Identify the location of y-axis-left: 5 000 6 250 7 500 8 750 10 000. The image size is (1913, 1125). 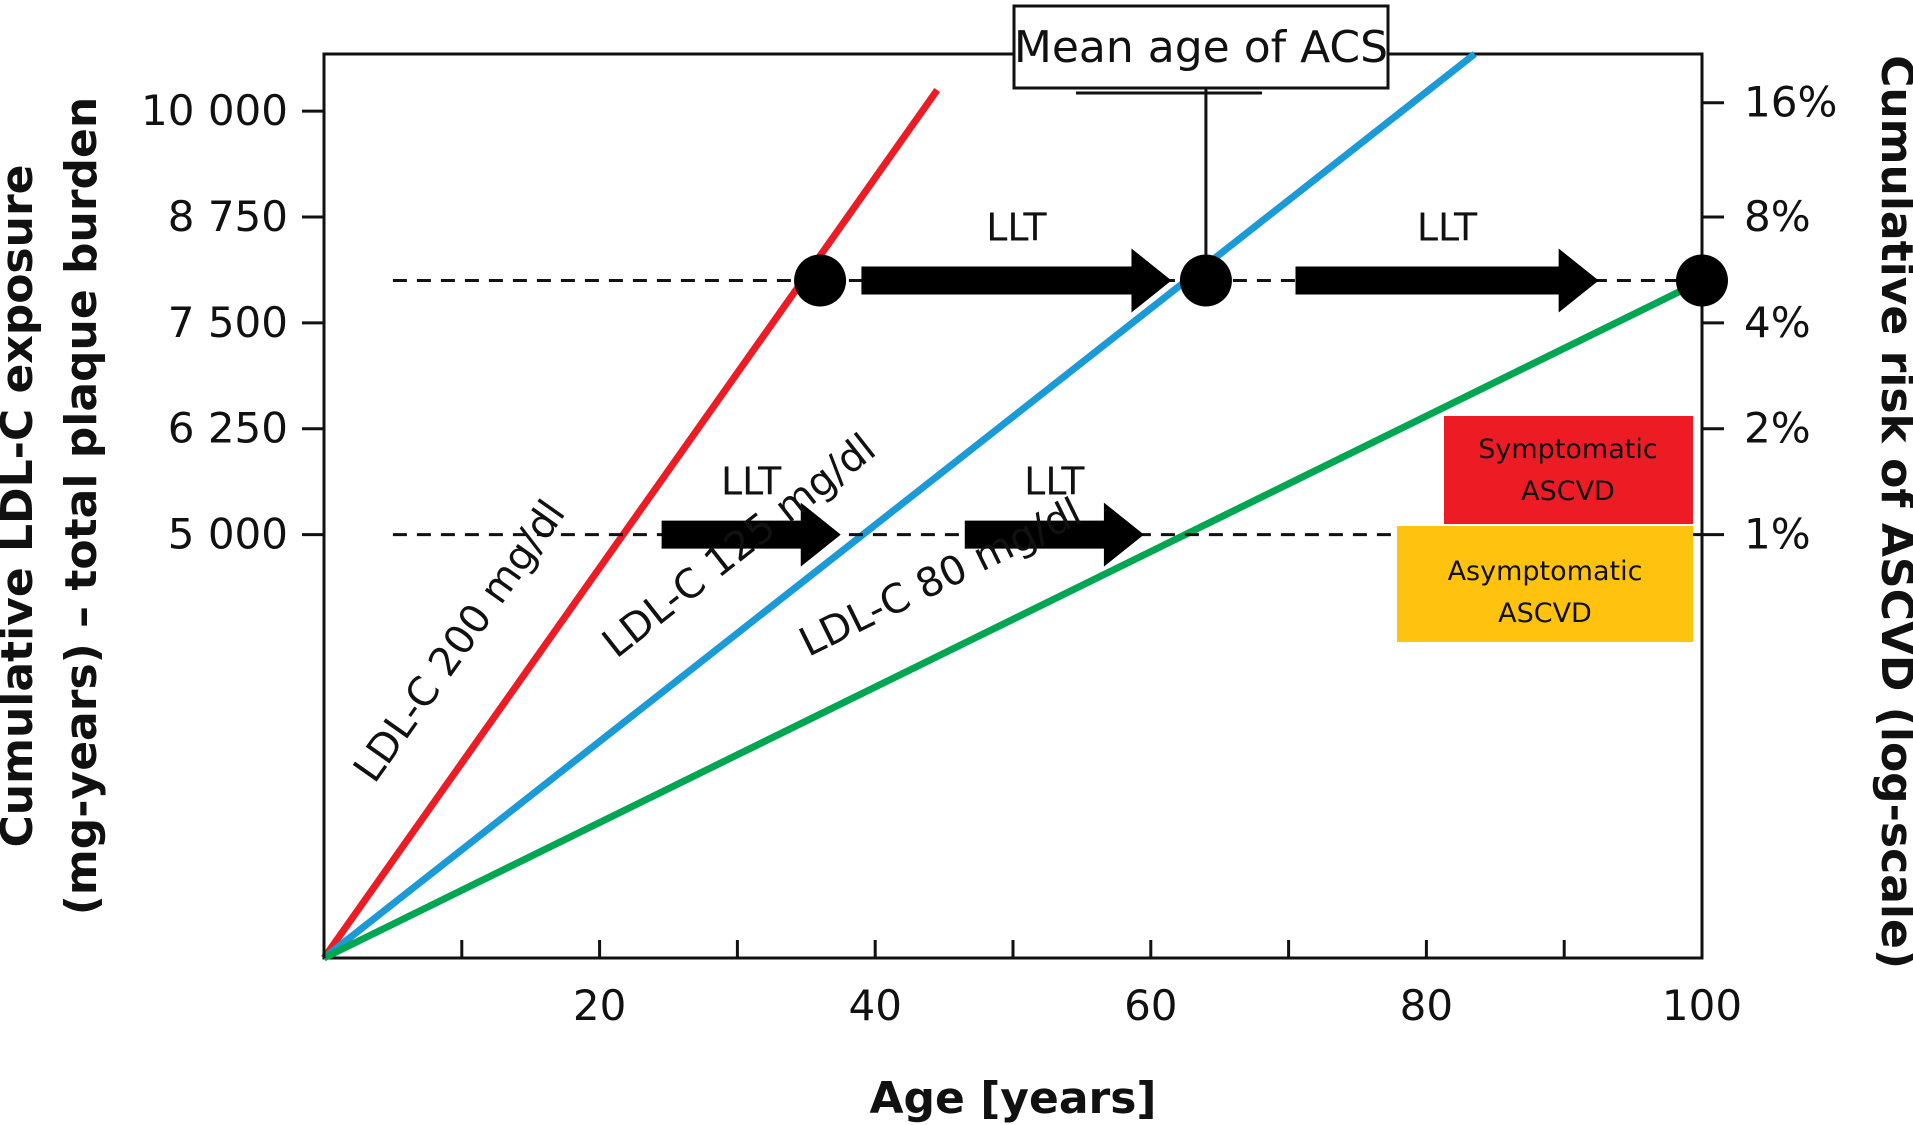
(232, 322).